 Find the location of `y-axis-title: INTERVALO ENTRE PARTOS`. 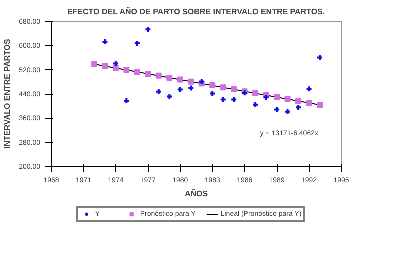

y-axis-title: INTERVALO ENTRE PARTOS is located at coordinates (7, 93).